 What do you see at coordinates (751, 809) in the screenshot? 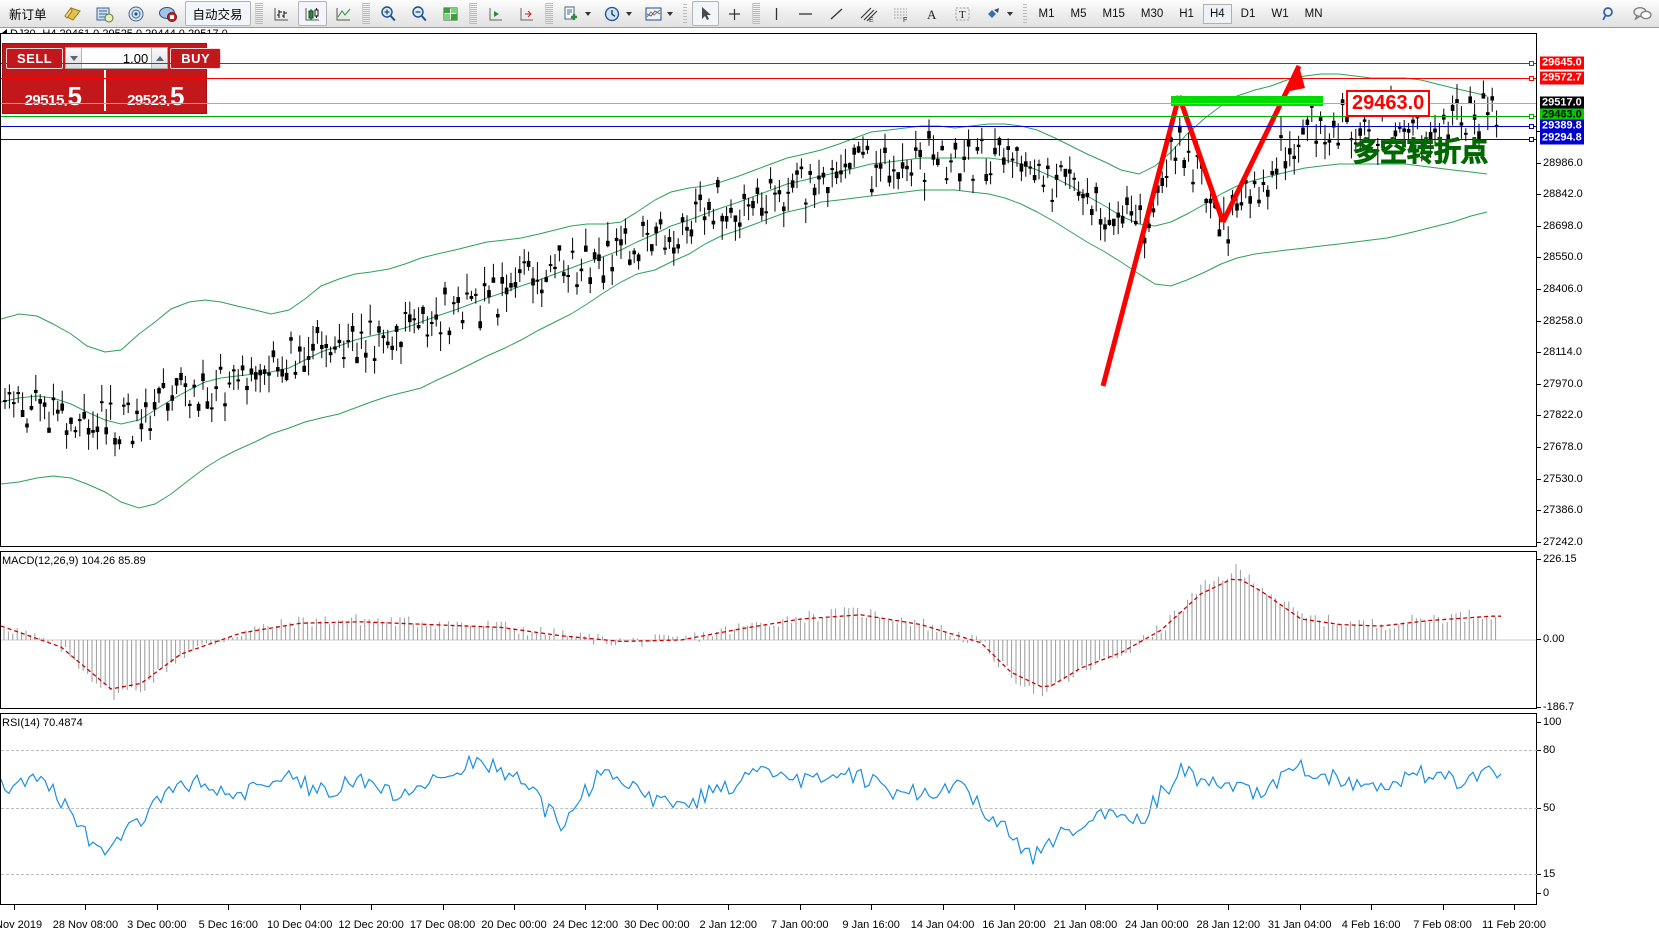
I see `rsi-svg` at bounding box center [751, 809].